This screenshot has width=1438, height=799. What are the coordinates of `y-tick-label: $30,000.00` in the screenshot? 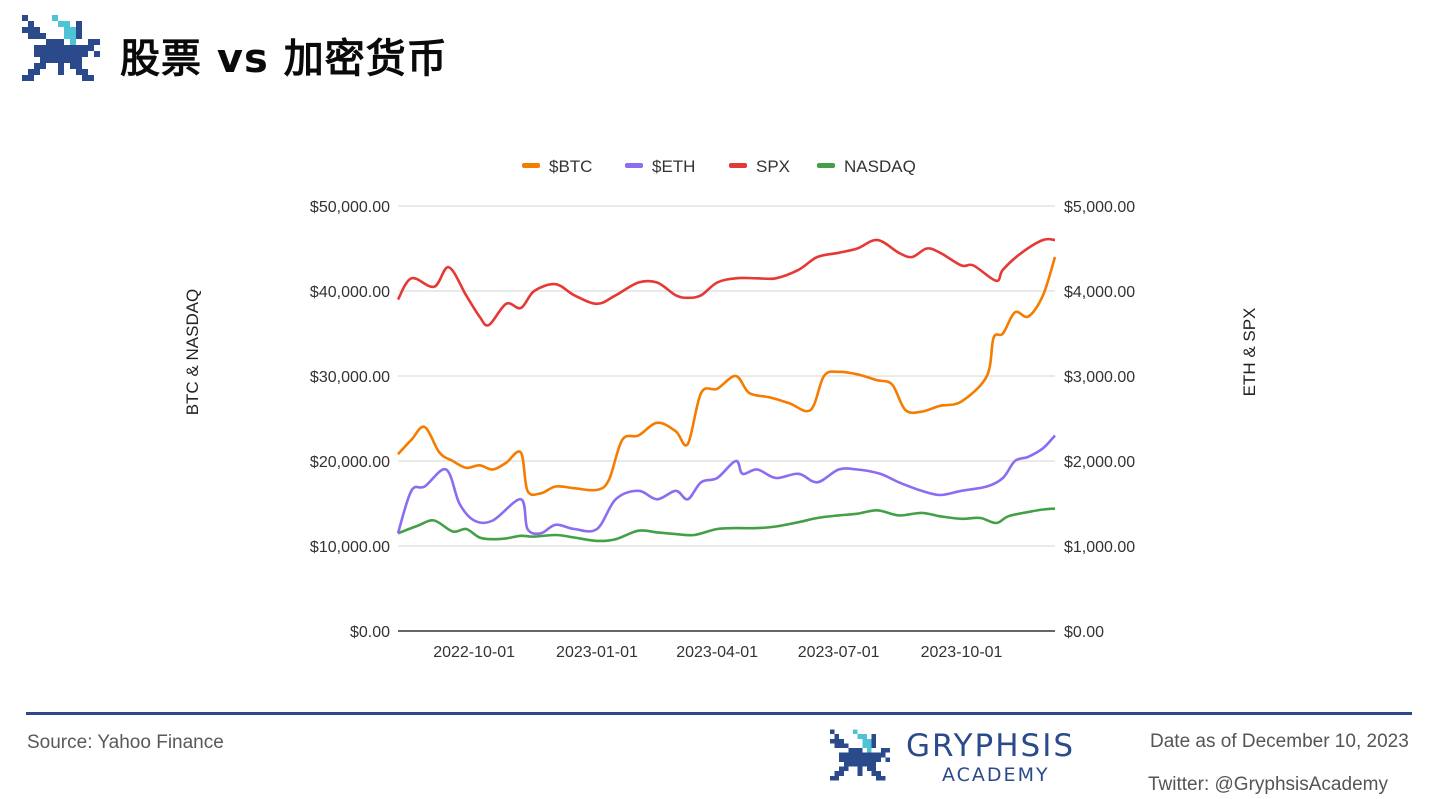 It's located at (350, 377).